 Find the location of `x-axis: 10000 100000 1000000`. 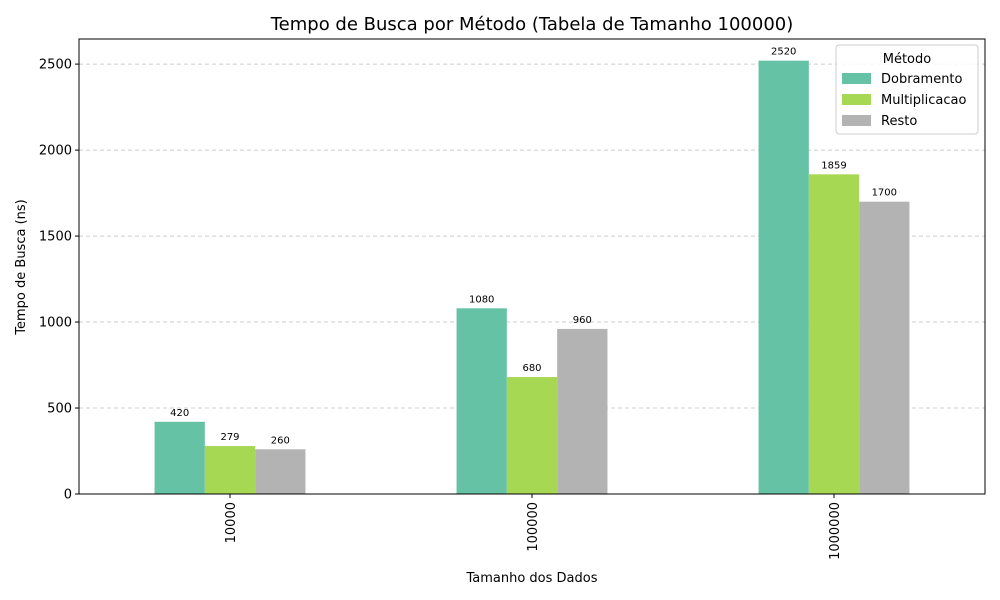

x-axis: 10000 100000 1000000 is located at coordinates (533, 527).